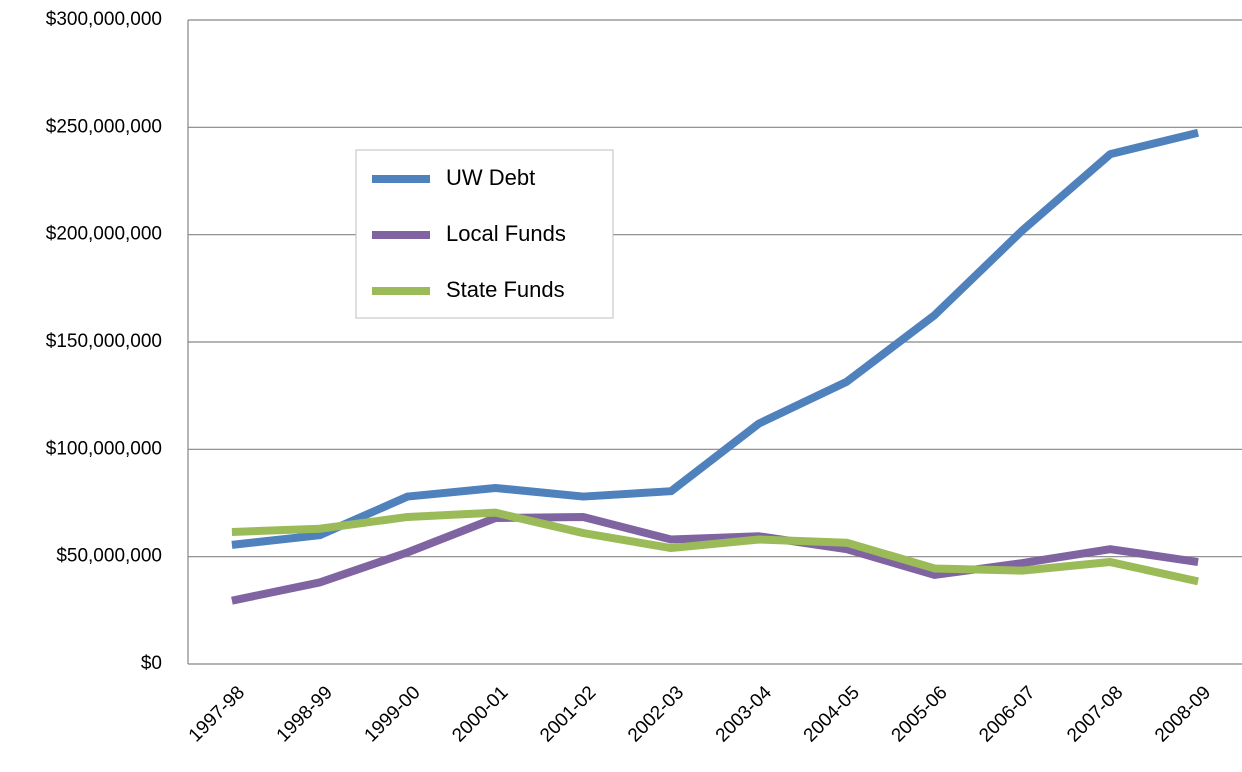 The image size is (1242, 772). Describe the element at coordinates (505, 289) in the screenshot. I see `legend-label: State Funds` at that location.